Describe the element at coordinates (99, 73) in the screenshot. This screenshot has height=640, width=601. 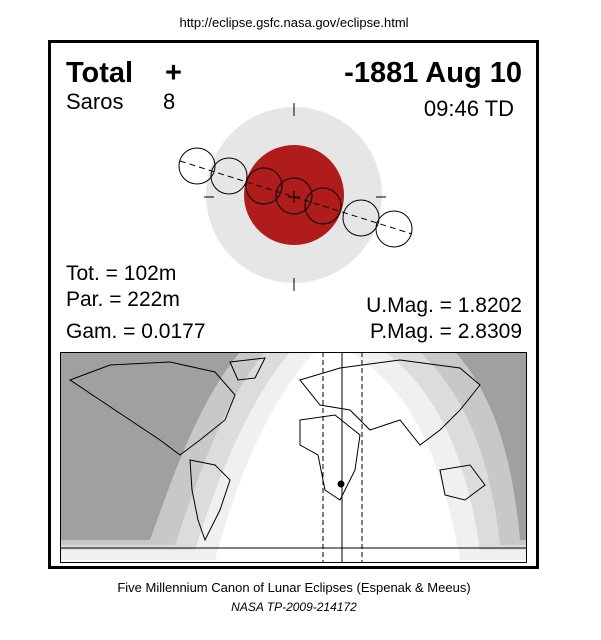
I see `eclipse-type: Total` at that location.